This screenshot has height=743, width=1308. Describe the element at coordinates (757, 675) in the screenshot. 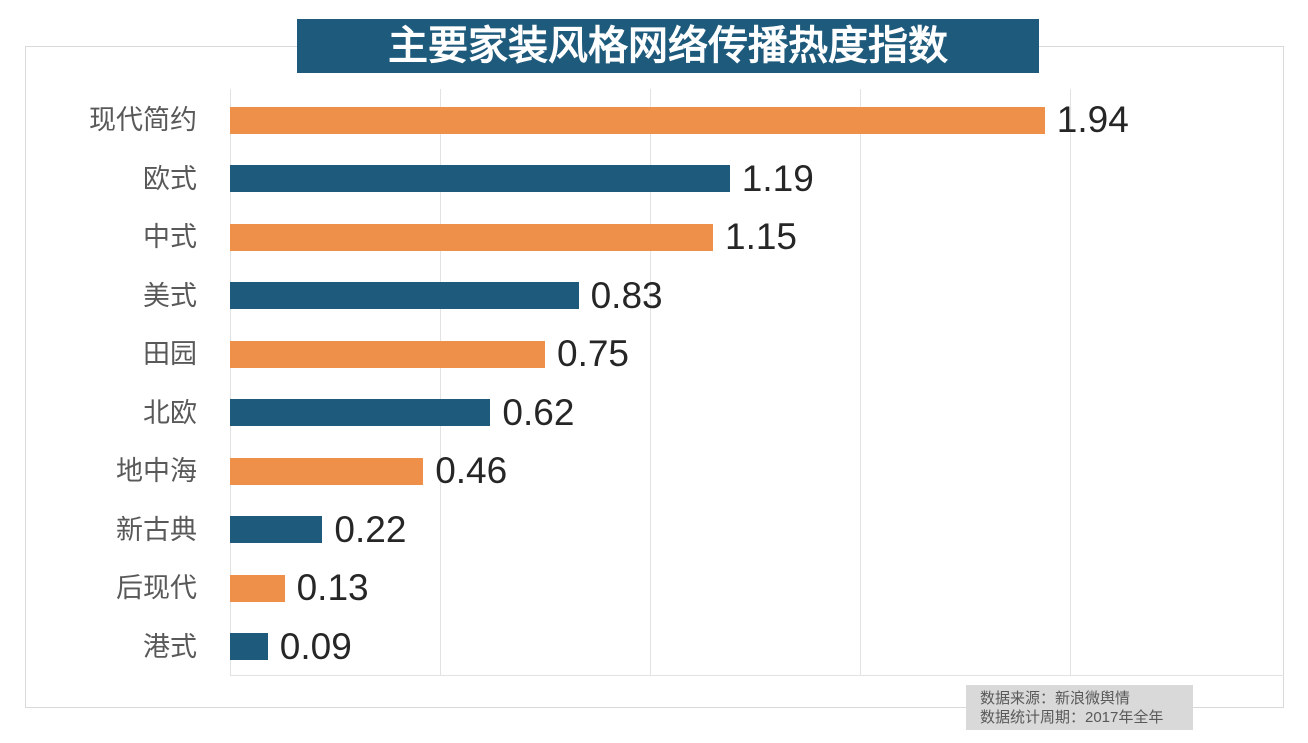

I see `x-axis-line` at that location.